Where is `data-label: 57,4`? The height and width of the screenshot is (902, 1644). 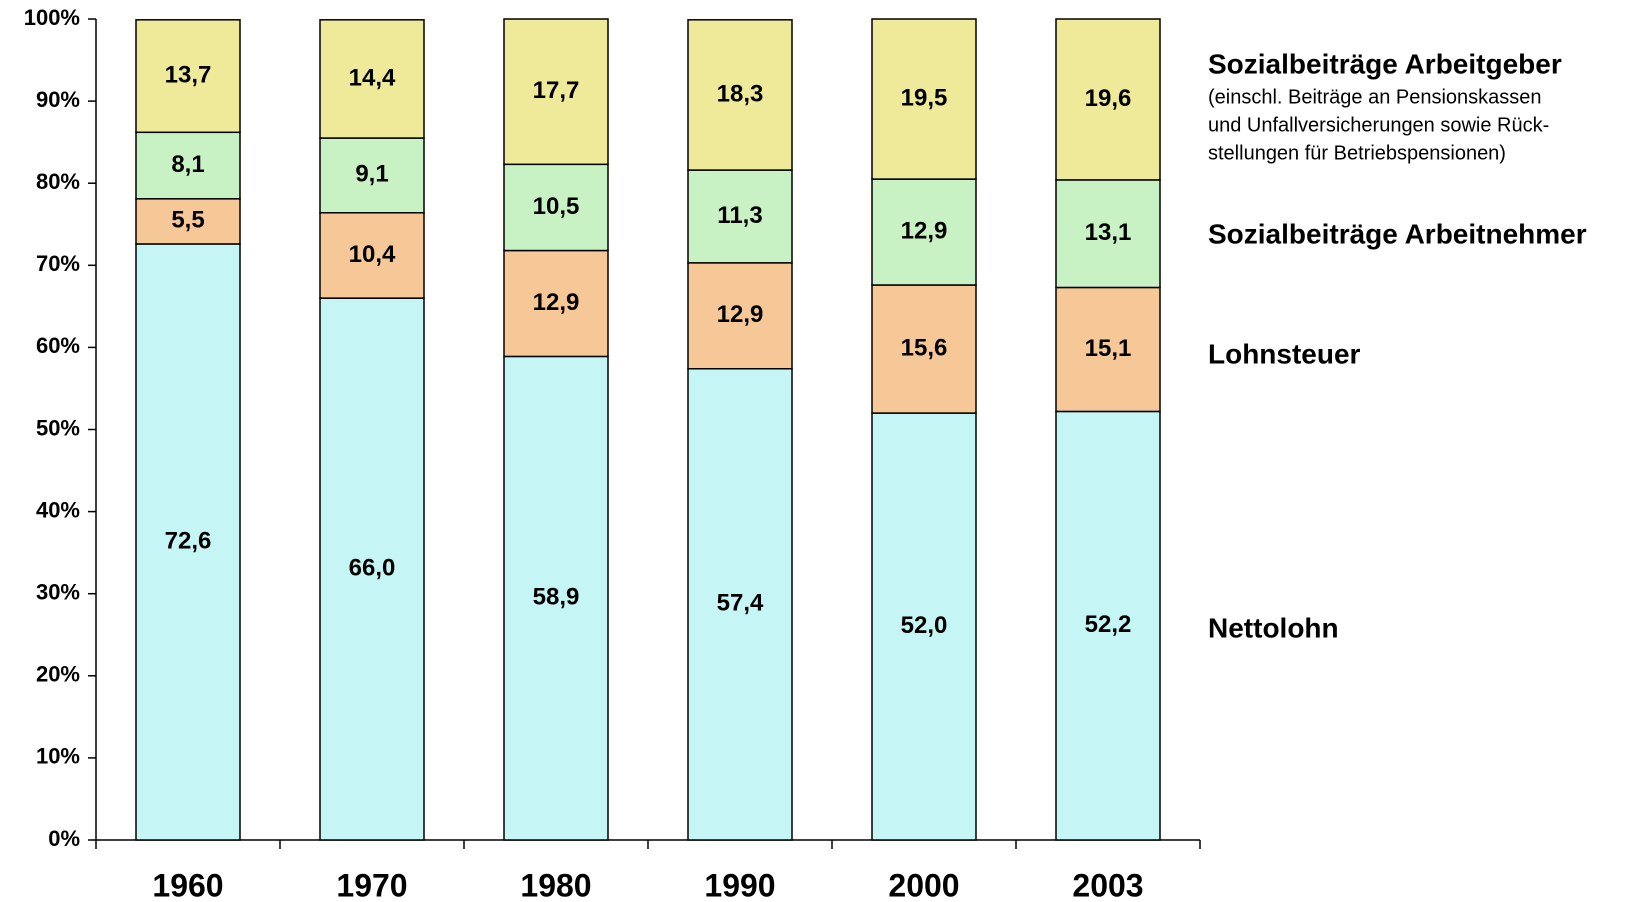
data-label: 57,4 is located at coordinates (740, 603).